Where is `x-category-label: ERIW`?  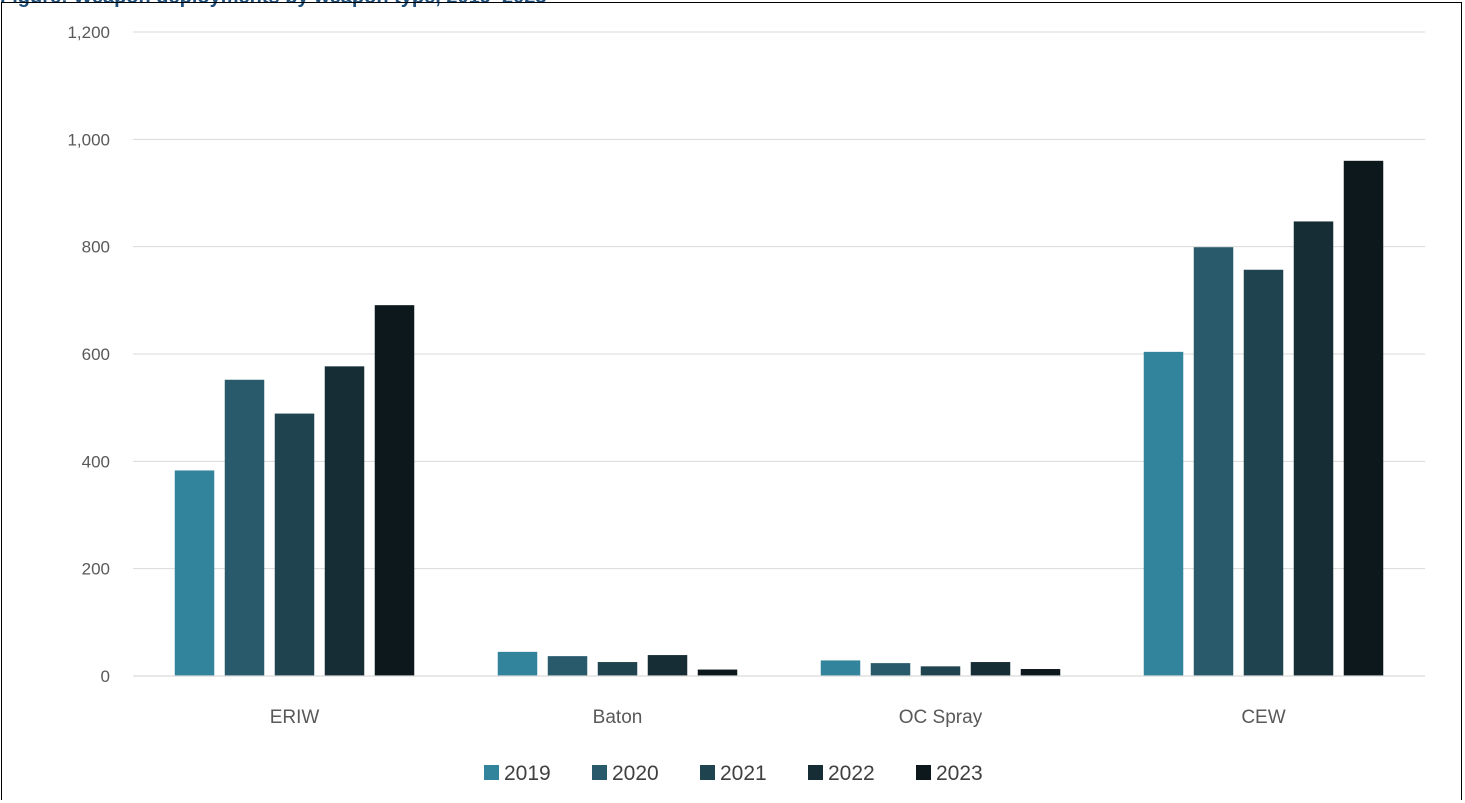 x-category-label: ERIW is located at coordinates (295, 717).